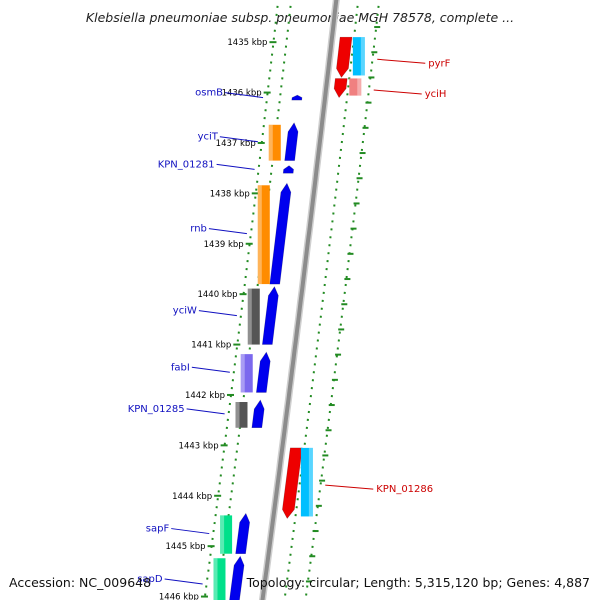 The width and height of the screenshot is (600, 600). What do you see at coordinates (230, 194) in the screenshot?
I see `kbp-tick-label: 1438 kbp` at bounding box center [230, 194].